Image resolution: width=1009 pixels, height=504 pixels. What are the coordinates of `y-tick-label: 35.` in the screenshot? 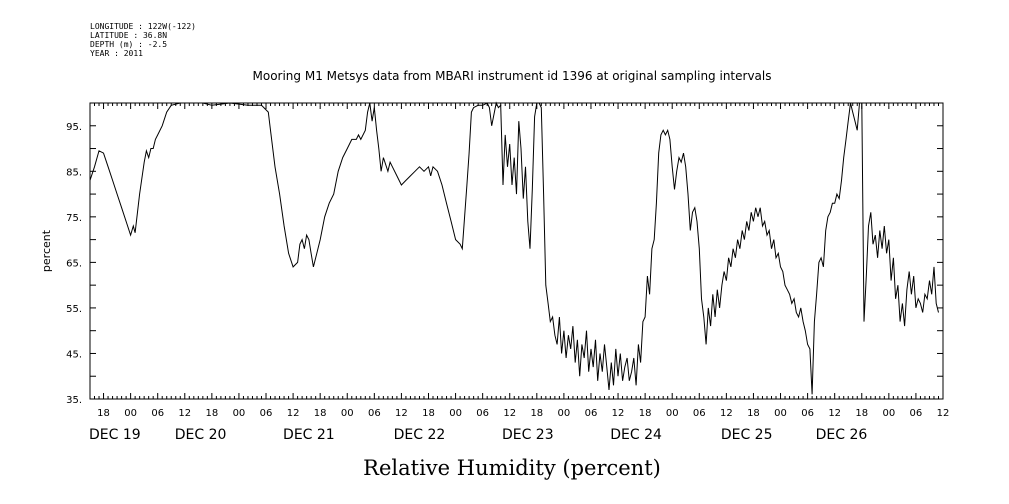 It's located at (74, 400).